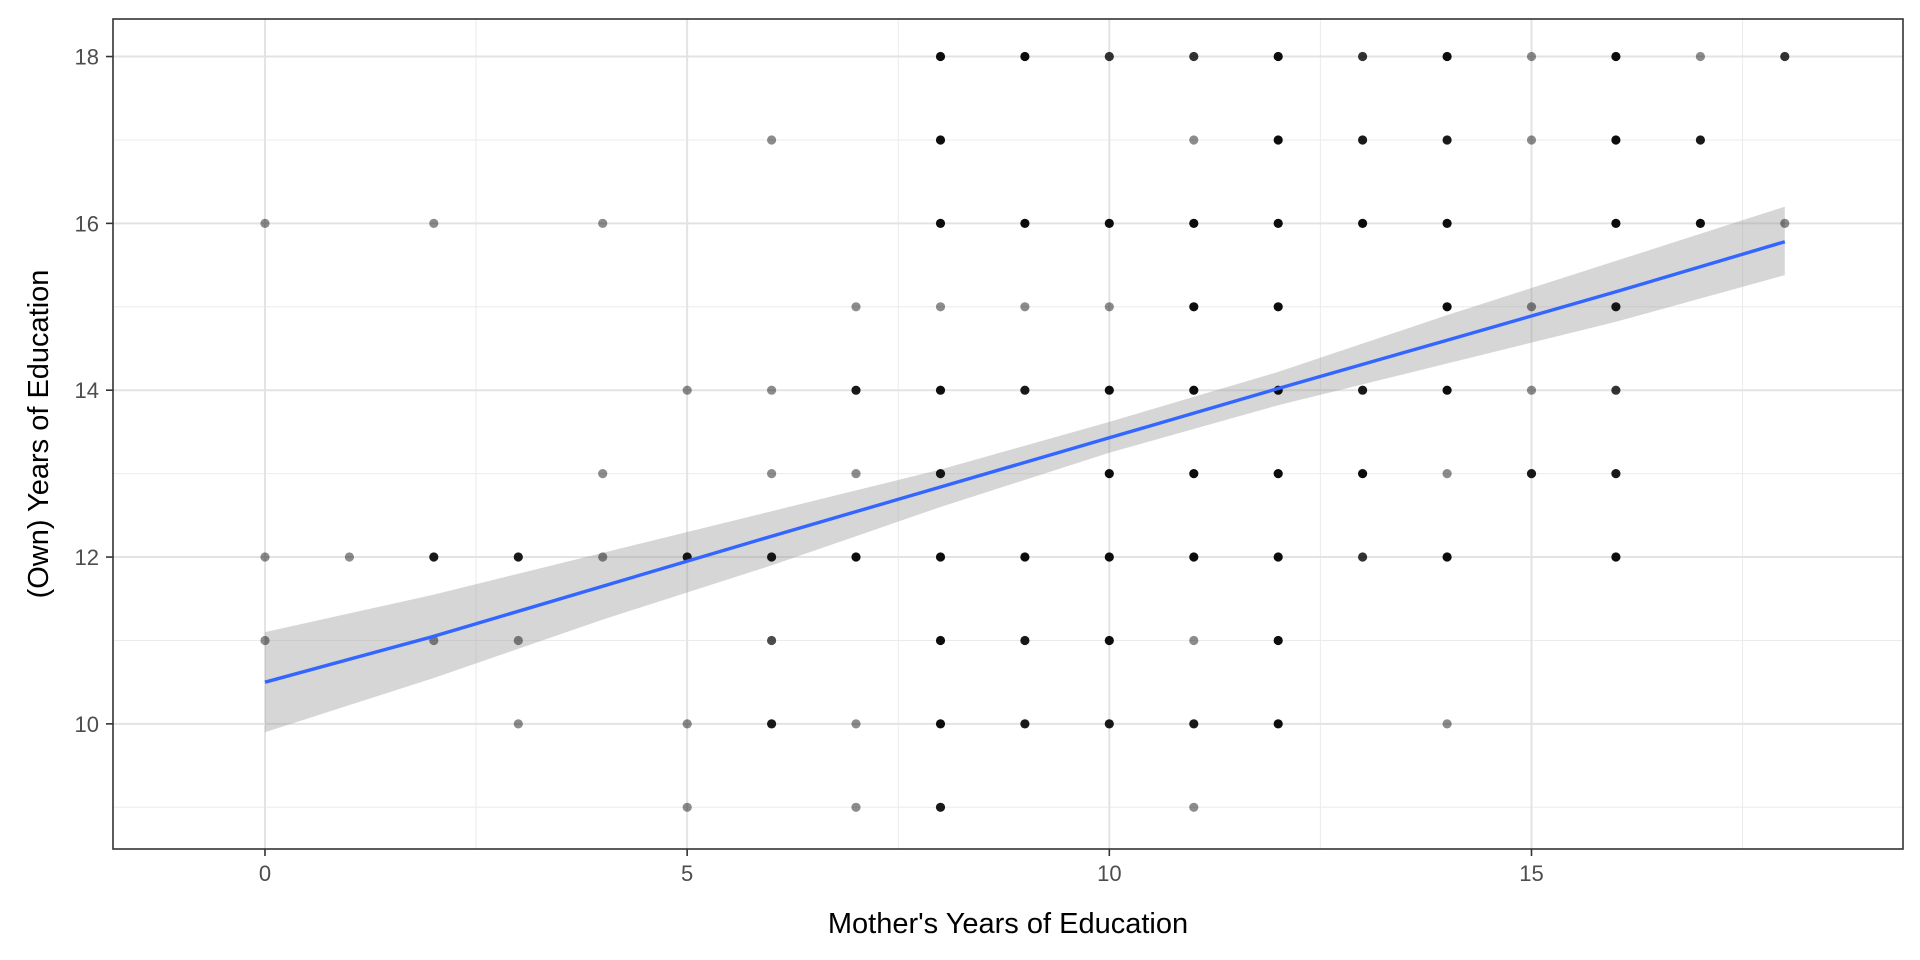 This screenshot has width=1920, height=960. I want to click on y-axis-ticks: 10 12 14 16 18, so click(94, 391).